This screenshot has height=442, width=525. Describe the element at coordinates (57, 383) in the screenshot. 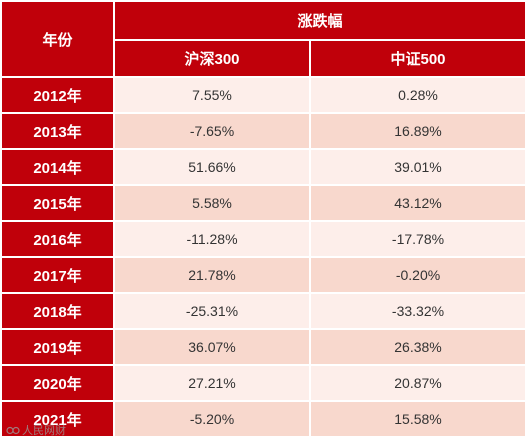

I see `year-cell: 2020年` at that location.